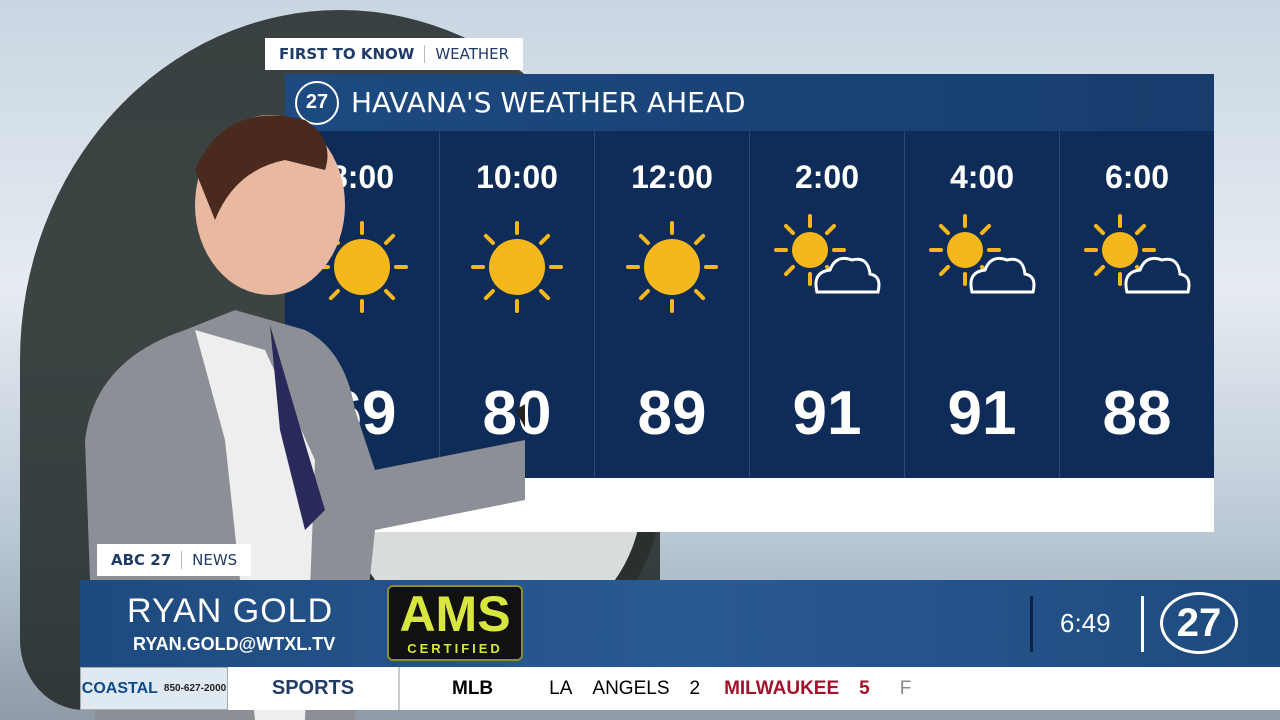 This screenshot has height=720, width=1280. I want to click on news-tag: ABC 27 NEWS, so click(174, 560).